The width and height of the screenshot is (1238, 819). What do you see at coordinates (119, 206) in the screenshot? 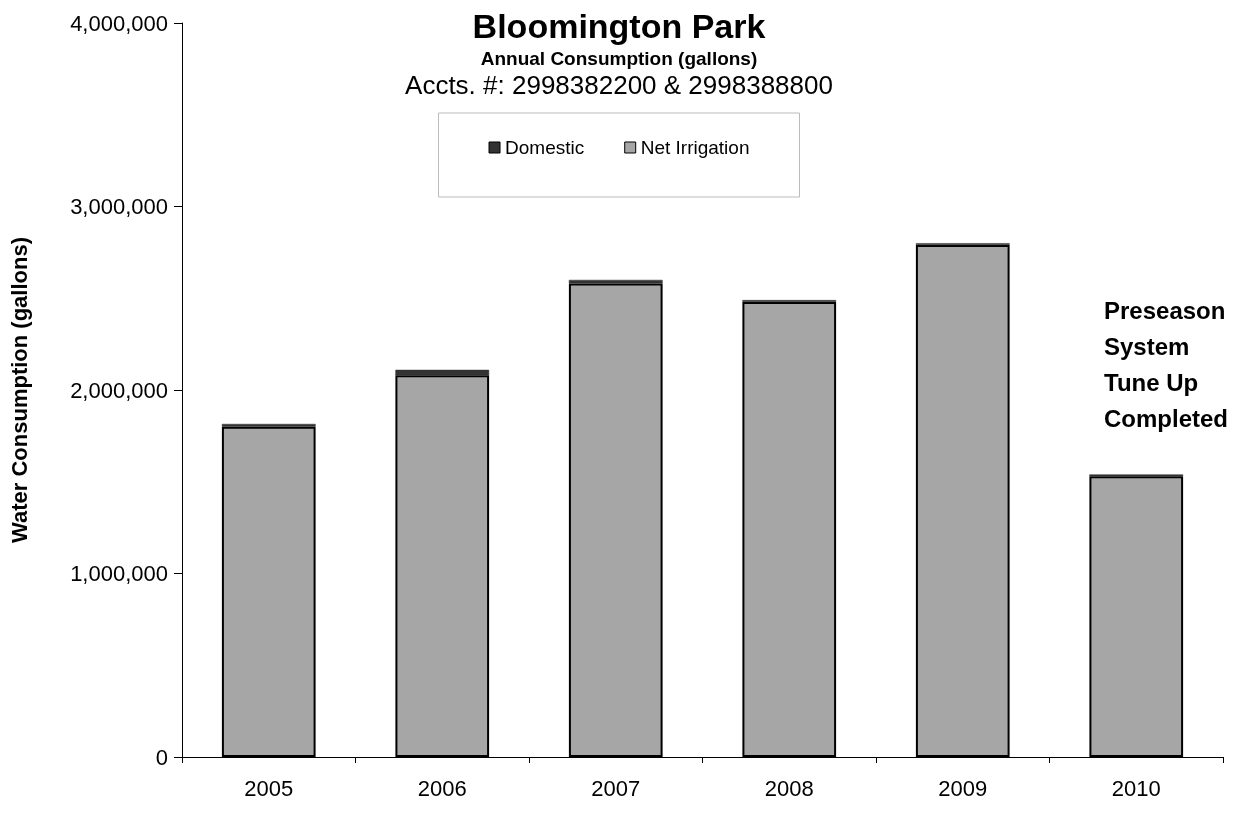
I see `y-tick-label: 3,000,000` at bounding box center [119, 206].